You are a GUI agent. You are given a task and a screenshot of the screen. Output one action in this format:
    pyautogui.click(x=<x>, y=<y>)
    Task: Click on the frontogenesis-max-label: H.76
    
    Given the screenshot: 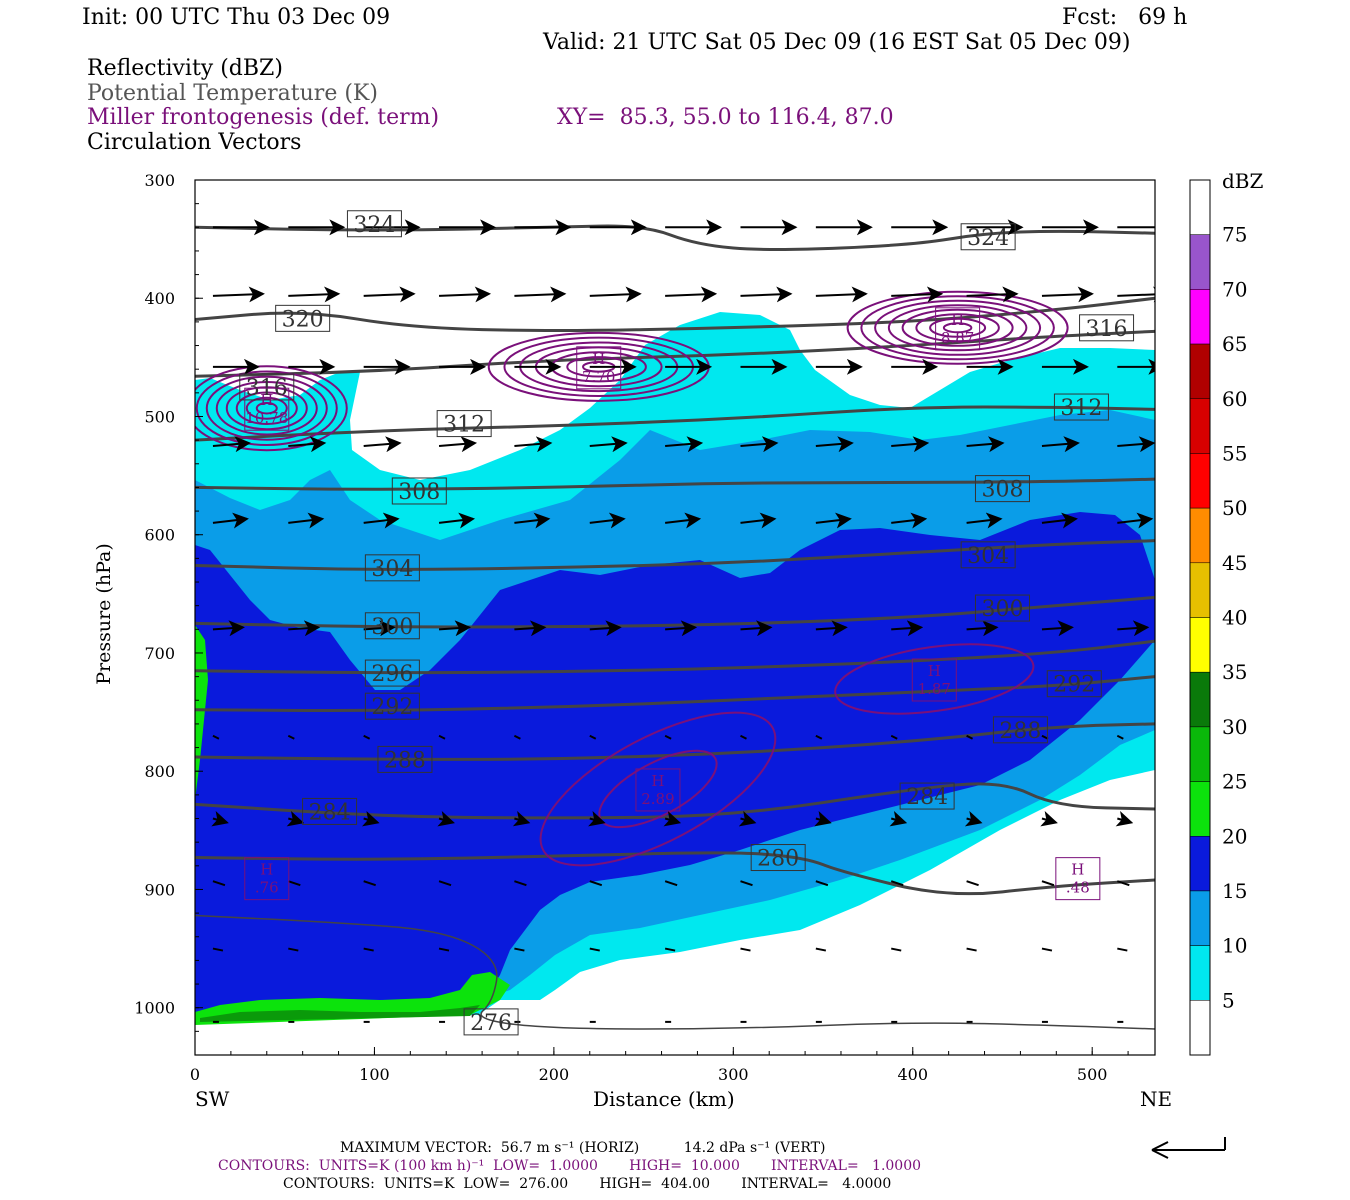 What is the action you would take?
    pyautogui.click(x=267, y=879)
    